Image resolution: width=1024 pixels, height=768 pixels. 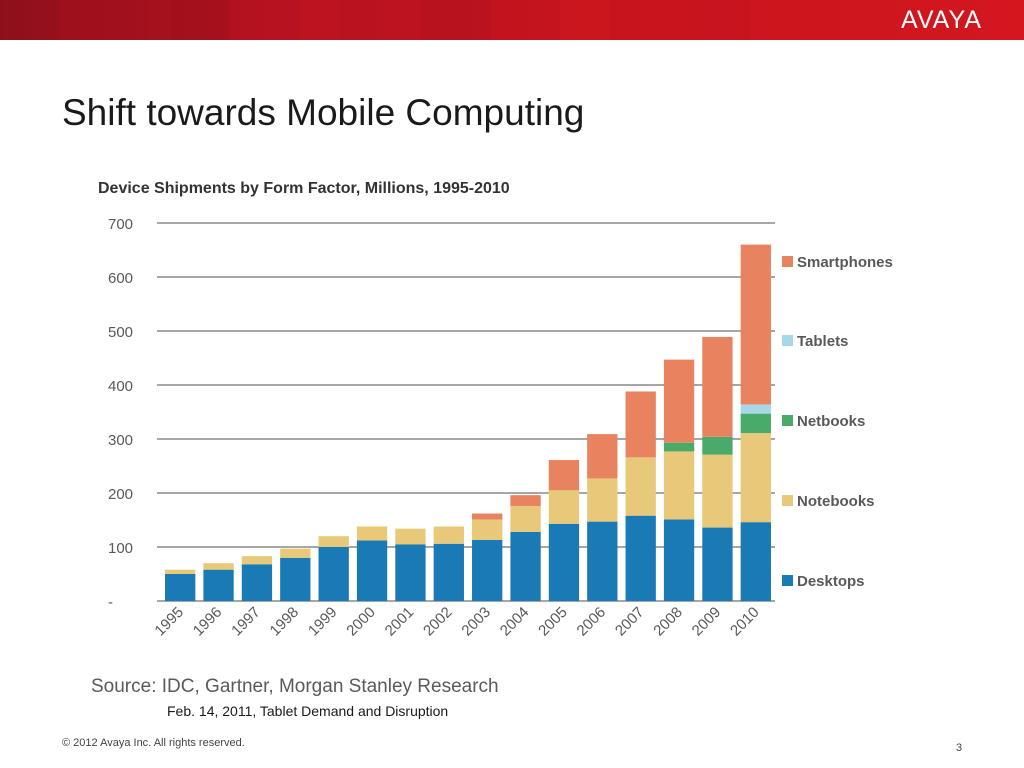 What do you see at coordinates (487, 516) in the screenshot?
I see `bar-smartphones-2003` at bounding box center [487, 516].